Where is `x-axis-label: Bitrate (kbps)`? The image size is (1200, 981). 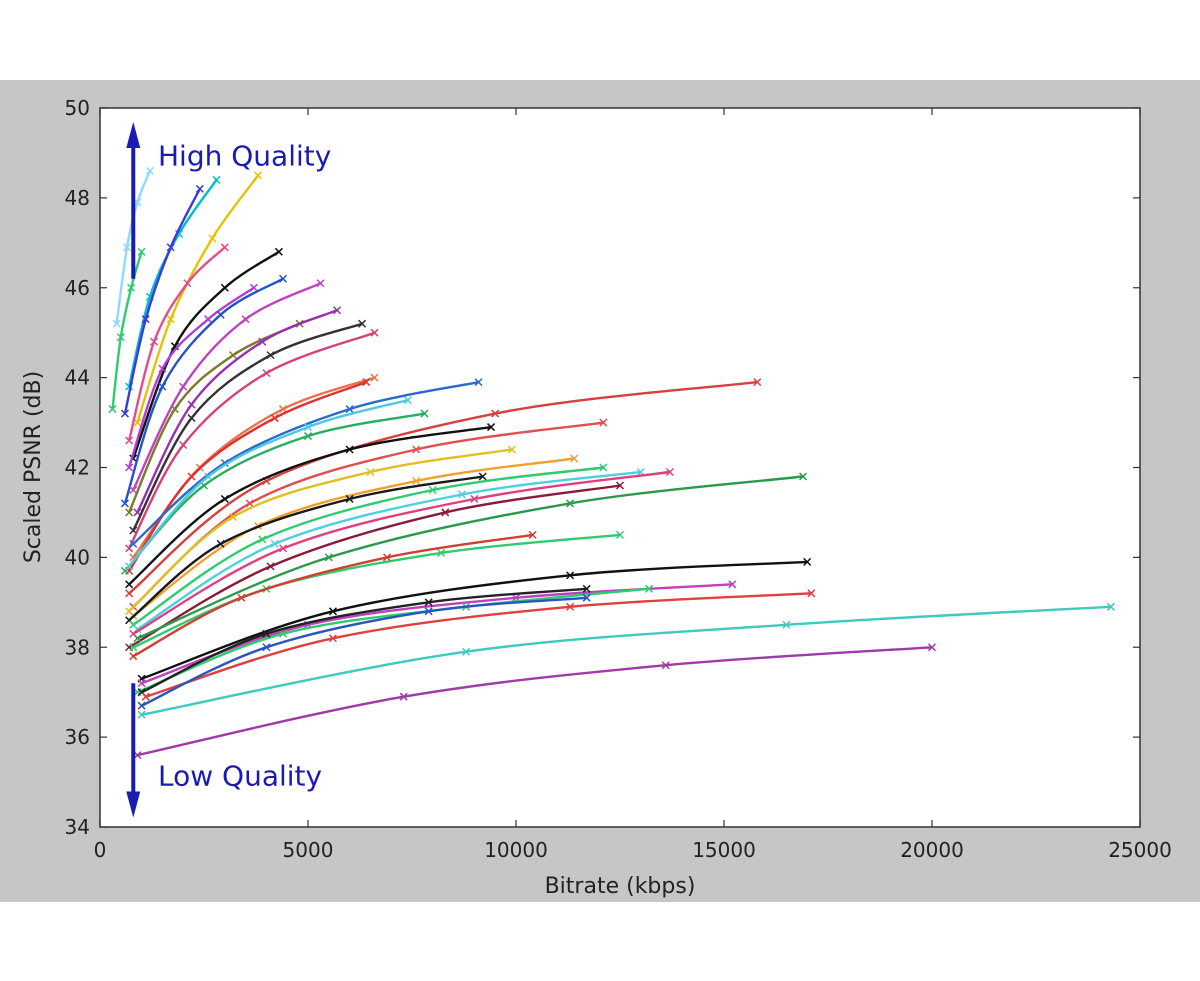
x-axis-label: Bitrate (kbps) is located at coordinates (620, 886).